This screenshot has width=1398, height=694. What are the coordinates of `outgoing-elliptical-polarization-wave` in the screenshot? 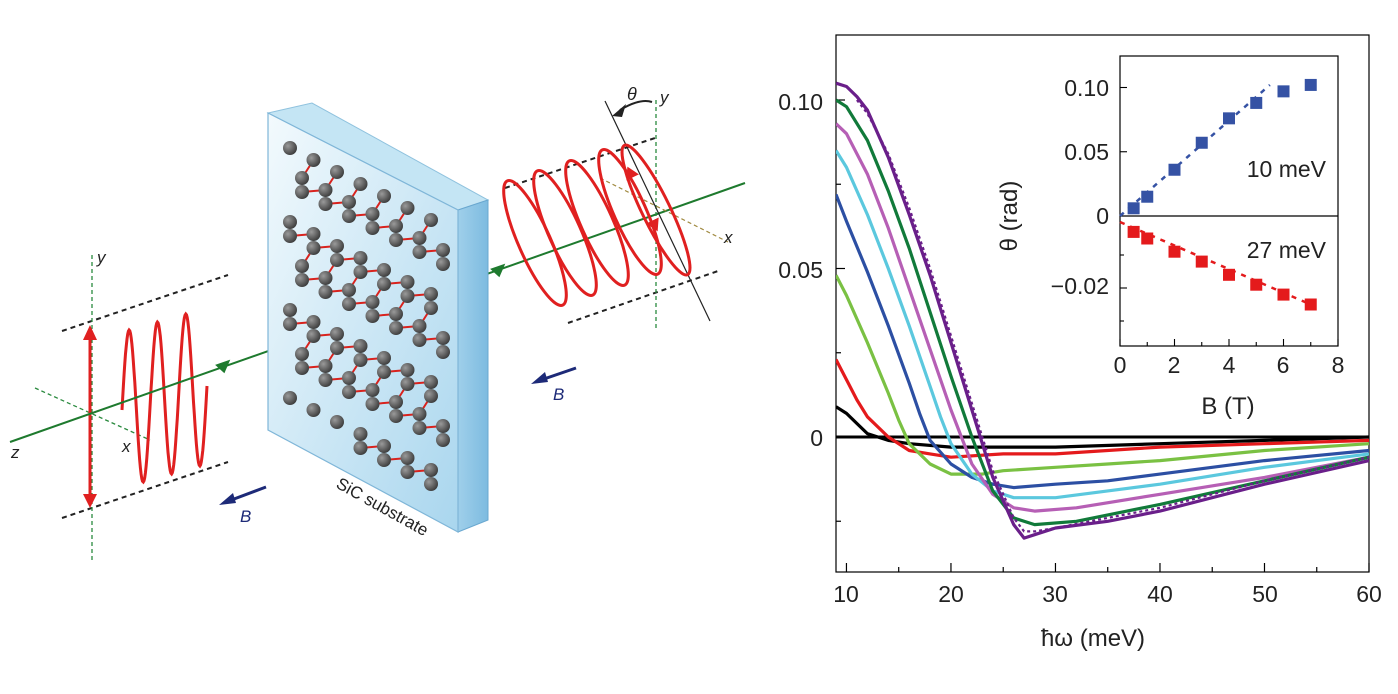 It's located at (597, 225).